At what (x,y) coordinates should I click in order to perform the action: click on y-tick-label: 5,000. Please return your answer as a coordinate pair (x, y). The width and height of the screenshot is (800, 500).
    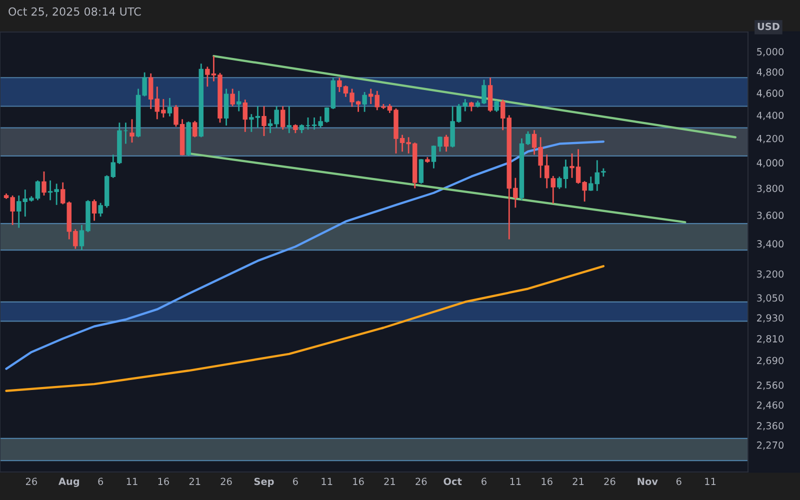
    Looking at the image, I should click on (770, 52).